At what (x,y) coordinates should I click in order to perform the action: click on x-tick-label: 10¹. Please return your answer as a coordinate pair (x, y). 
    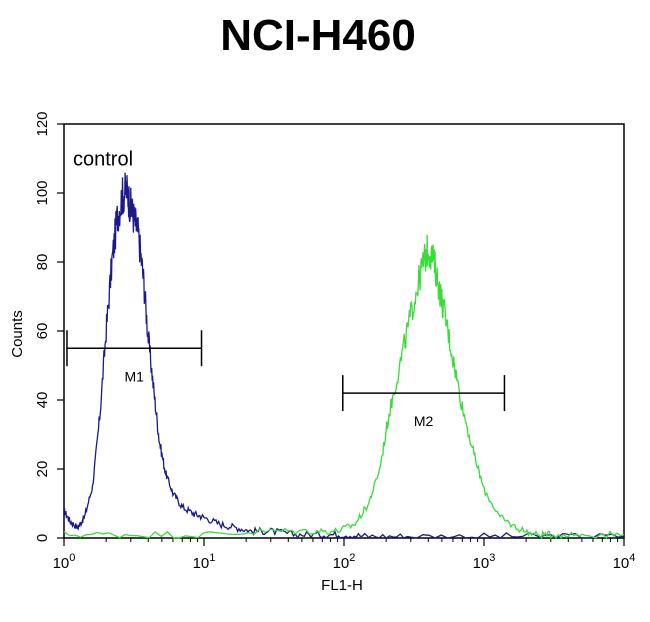
    Looking at the image, I should click on (204, 562).